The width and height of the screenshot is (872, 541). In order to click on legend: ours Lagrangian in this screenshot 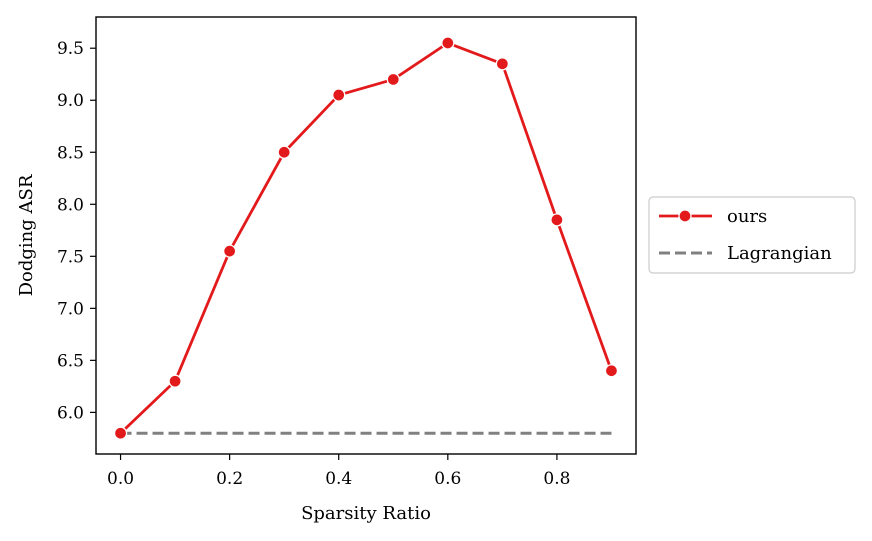, I will do `click(752, 235)`.